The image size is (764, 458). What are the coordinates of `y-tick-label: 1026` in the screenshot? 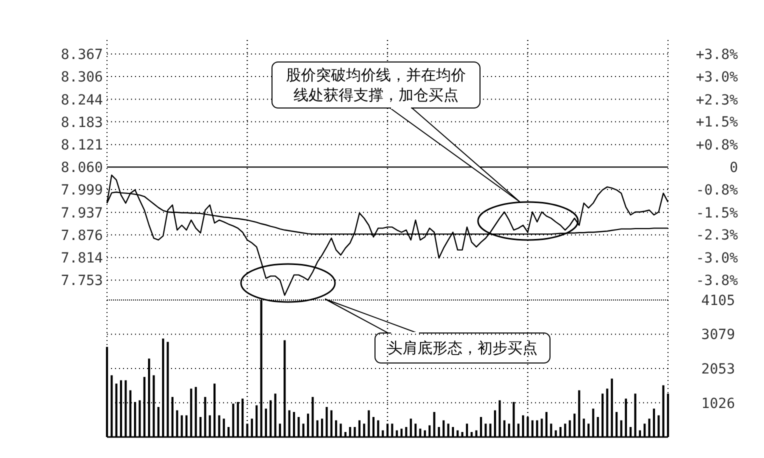 It's located at (718, 404).